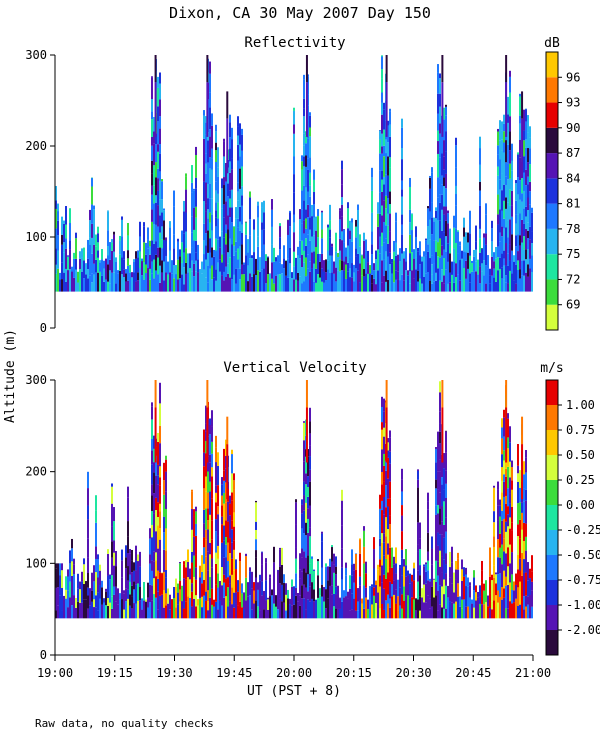 The width and height of the screenshot is (600, 750). Describe the element at coordinates (354, 673) in the screenshot. I see `x-tick-label: 20:15` at that location.